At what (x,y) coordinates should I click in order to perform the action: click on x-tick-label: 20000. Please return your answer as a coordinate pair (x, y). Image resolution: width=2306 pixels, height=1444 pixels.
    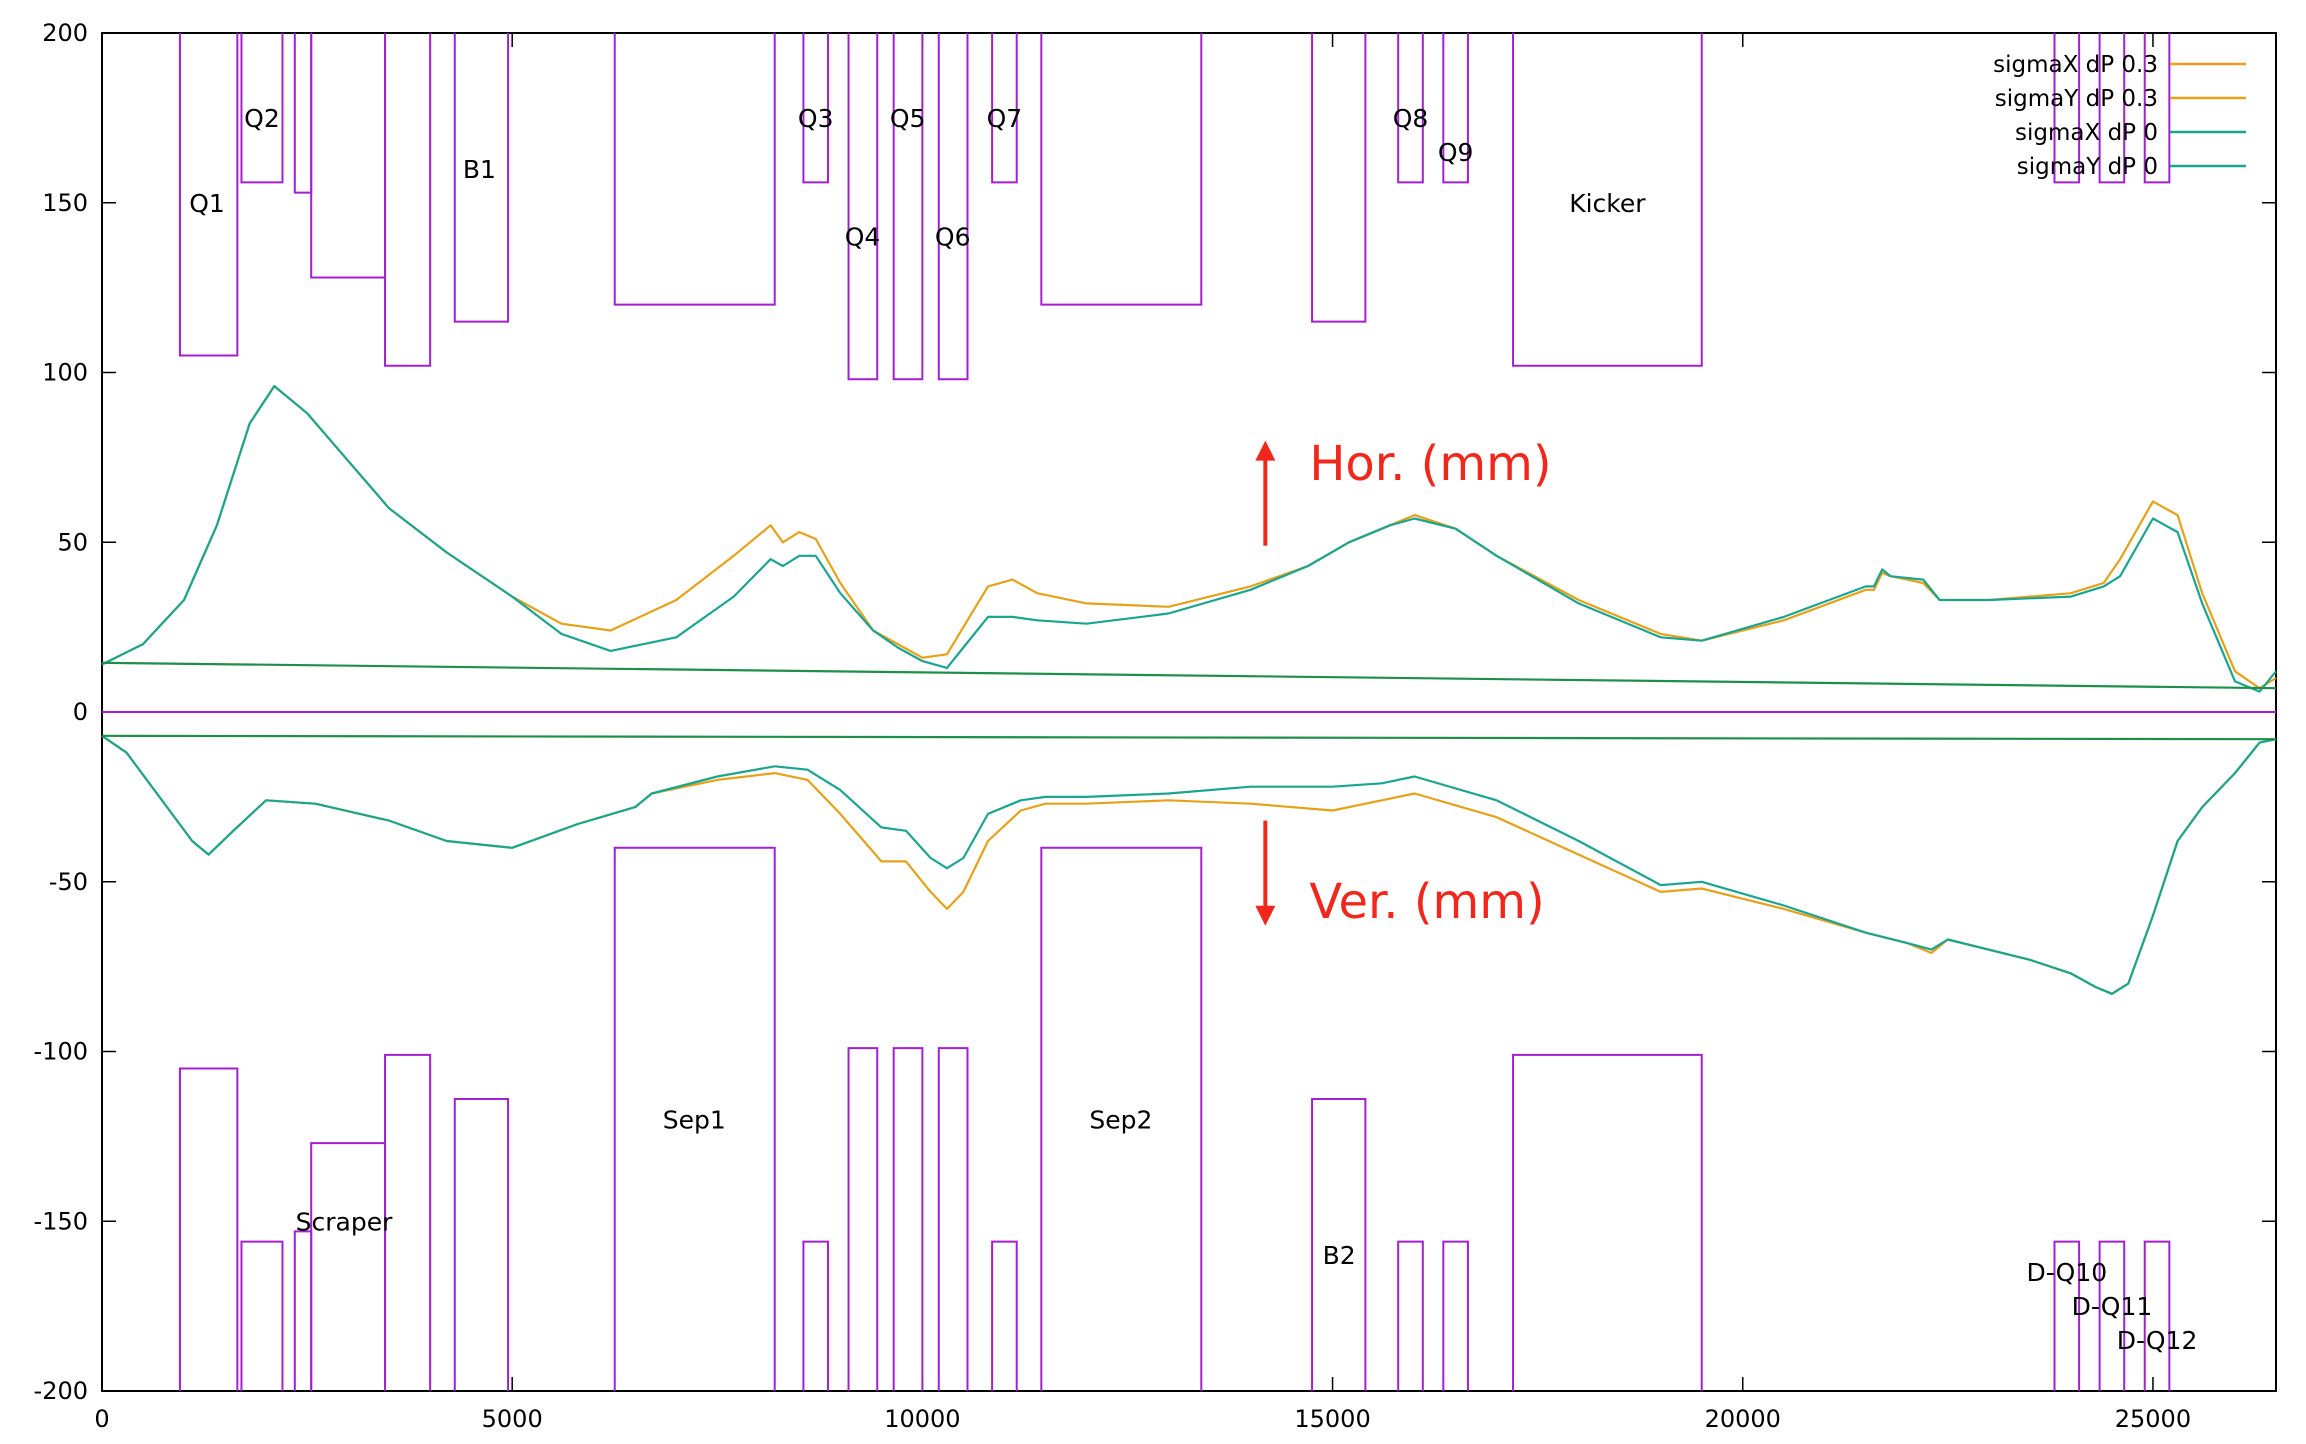
    Looking at the image, I should click on (1743, 1419).